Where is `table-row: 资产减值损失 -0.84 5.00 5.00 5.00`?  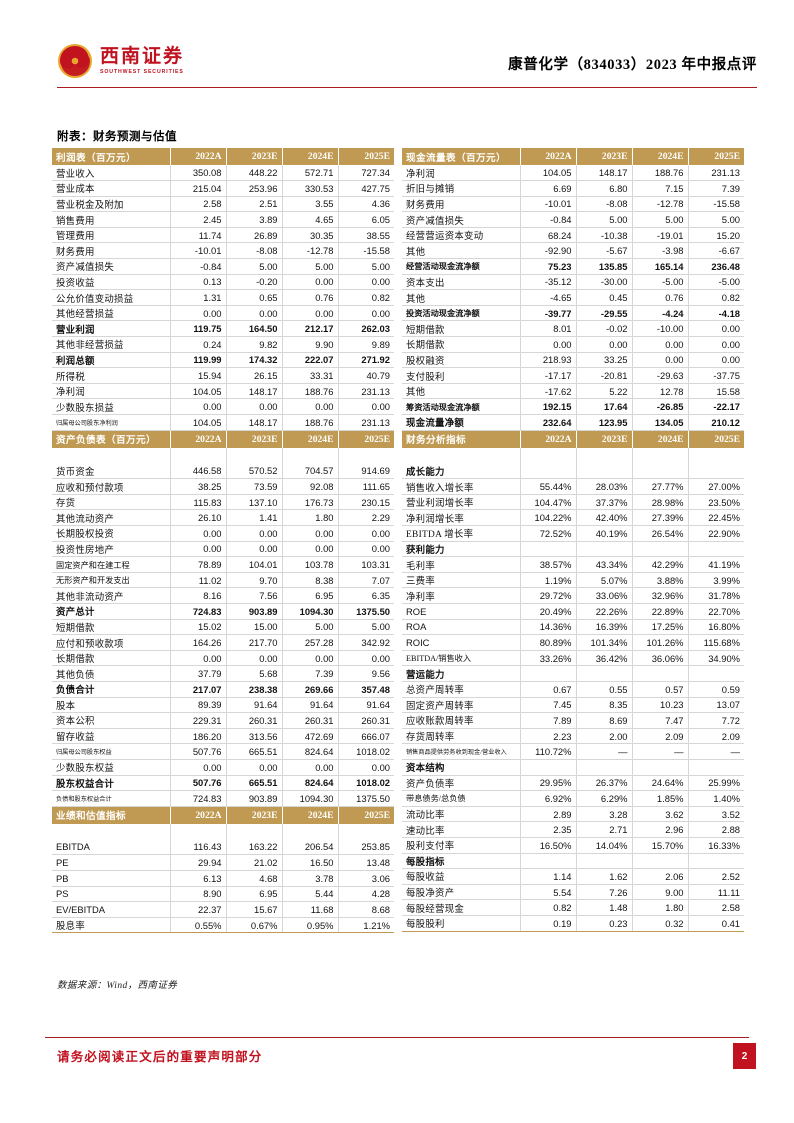
table-row: 资产减值损失 -0.84 5.00 5.00 5.00 is located at coordinates (573, 219).